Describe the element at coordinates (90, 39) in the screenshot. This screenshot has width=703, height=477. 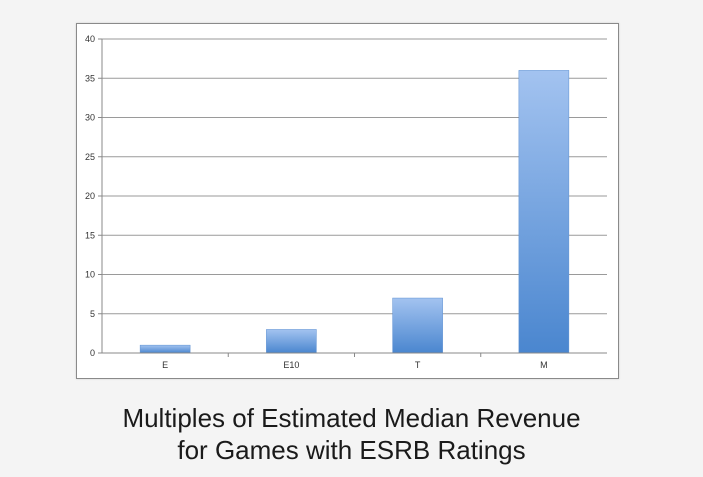
I see `y-tick-label: 40` at that location.